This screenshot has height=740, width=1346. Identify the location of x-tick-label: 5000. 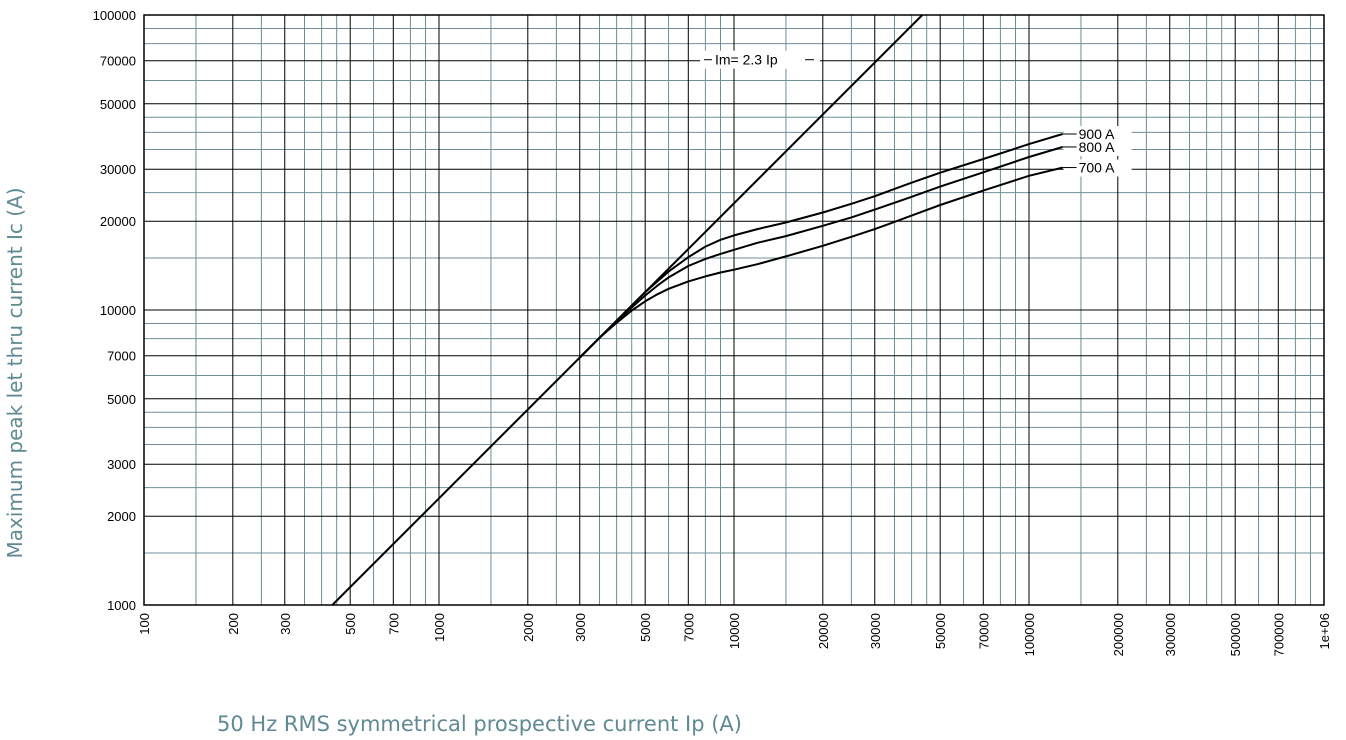
(645, 627).